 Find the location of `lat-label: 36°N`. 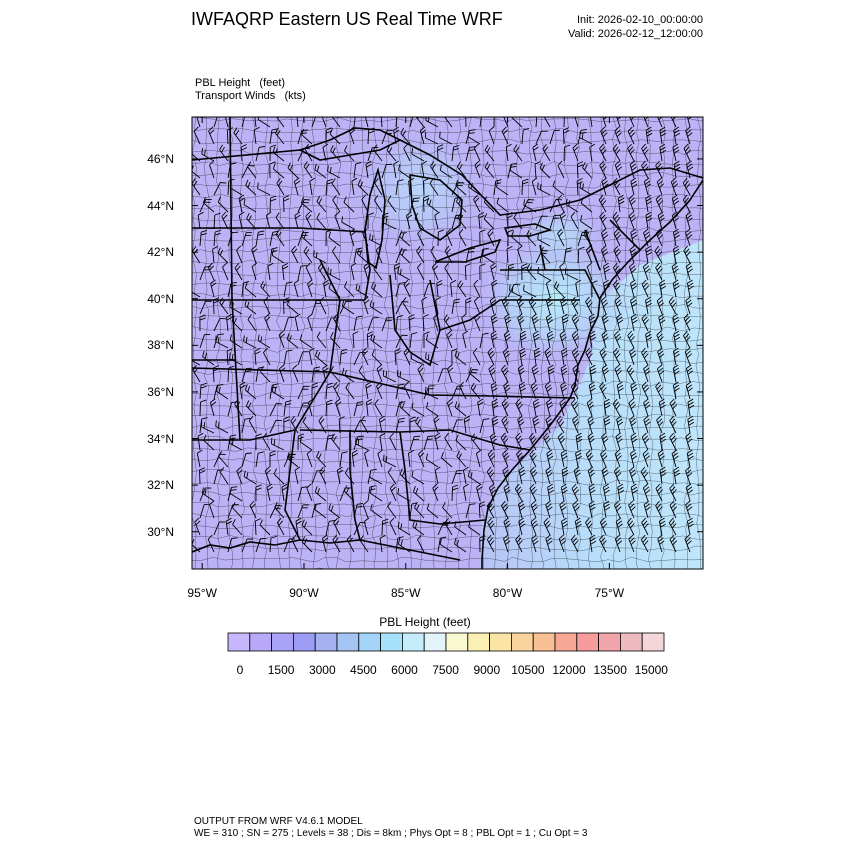

lat-label: 36°N is located at coordinates (160, 391).